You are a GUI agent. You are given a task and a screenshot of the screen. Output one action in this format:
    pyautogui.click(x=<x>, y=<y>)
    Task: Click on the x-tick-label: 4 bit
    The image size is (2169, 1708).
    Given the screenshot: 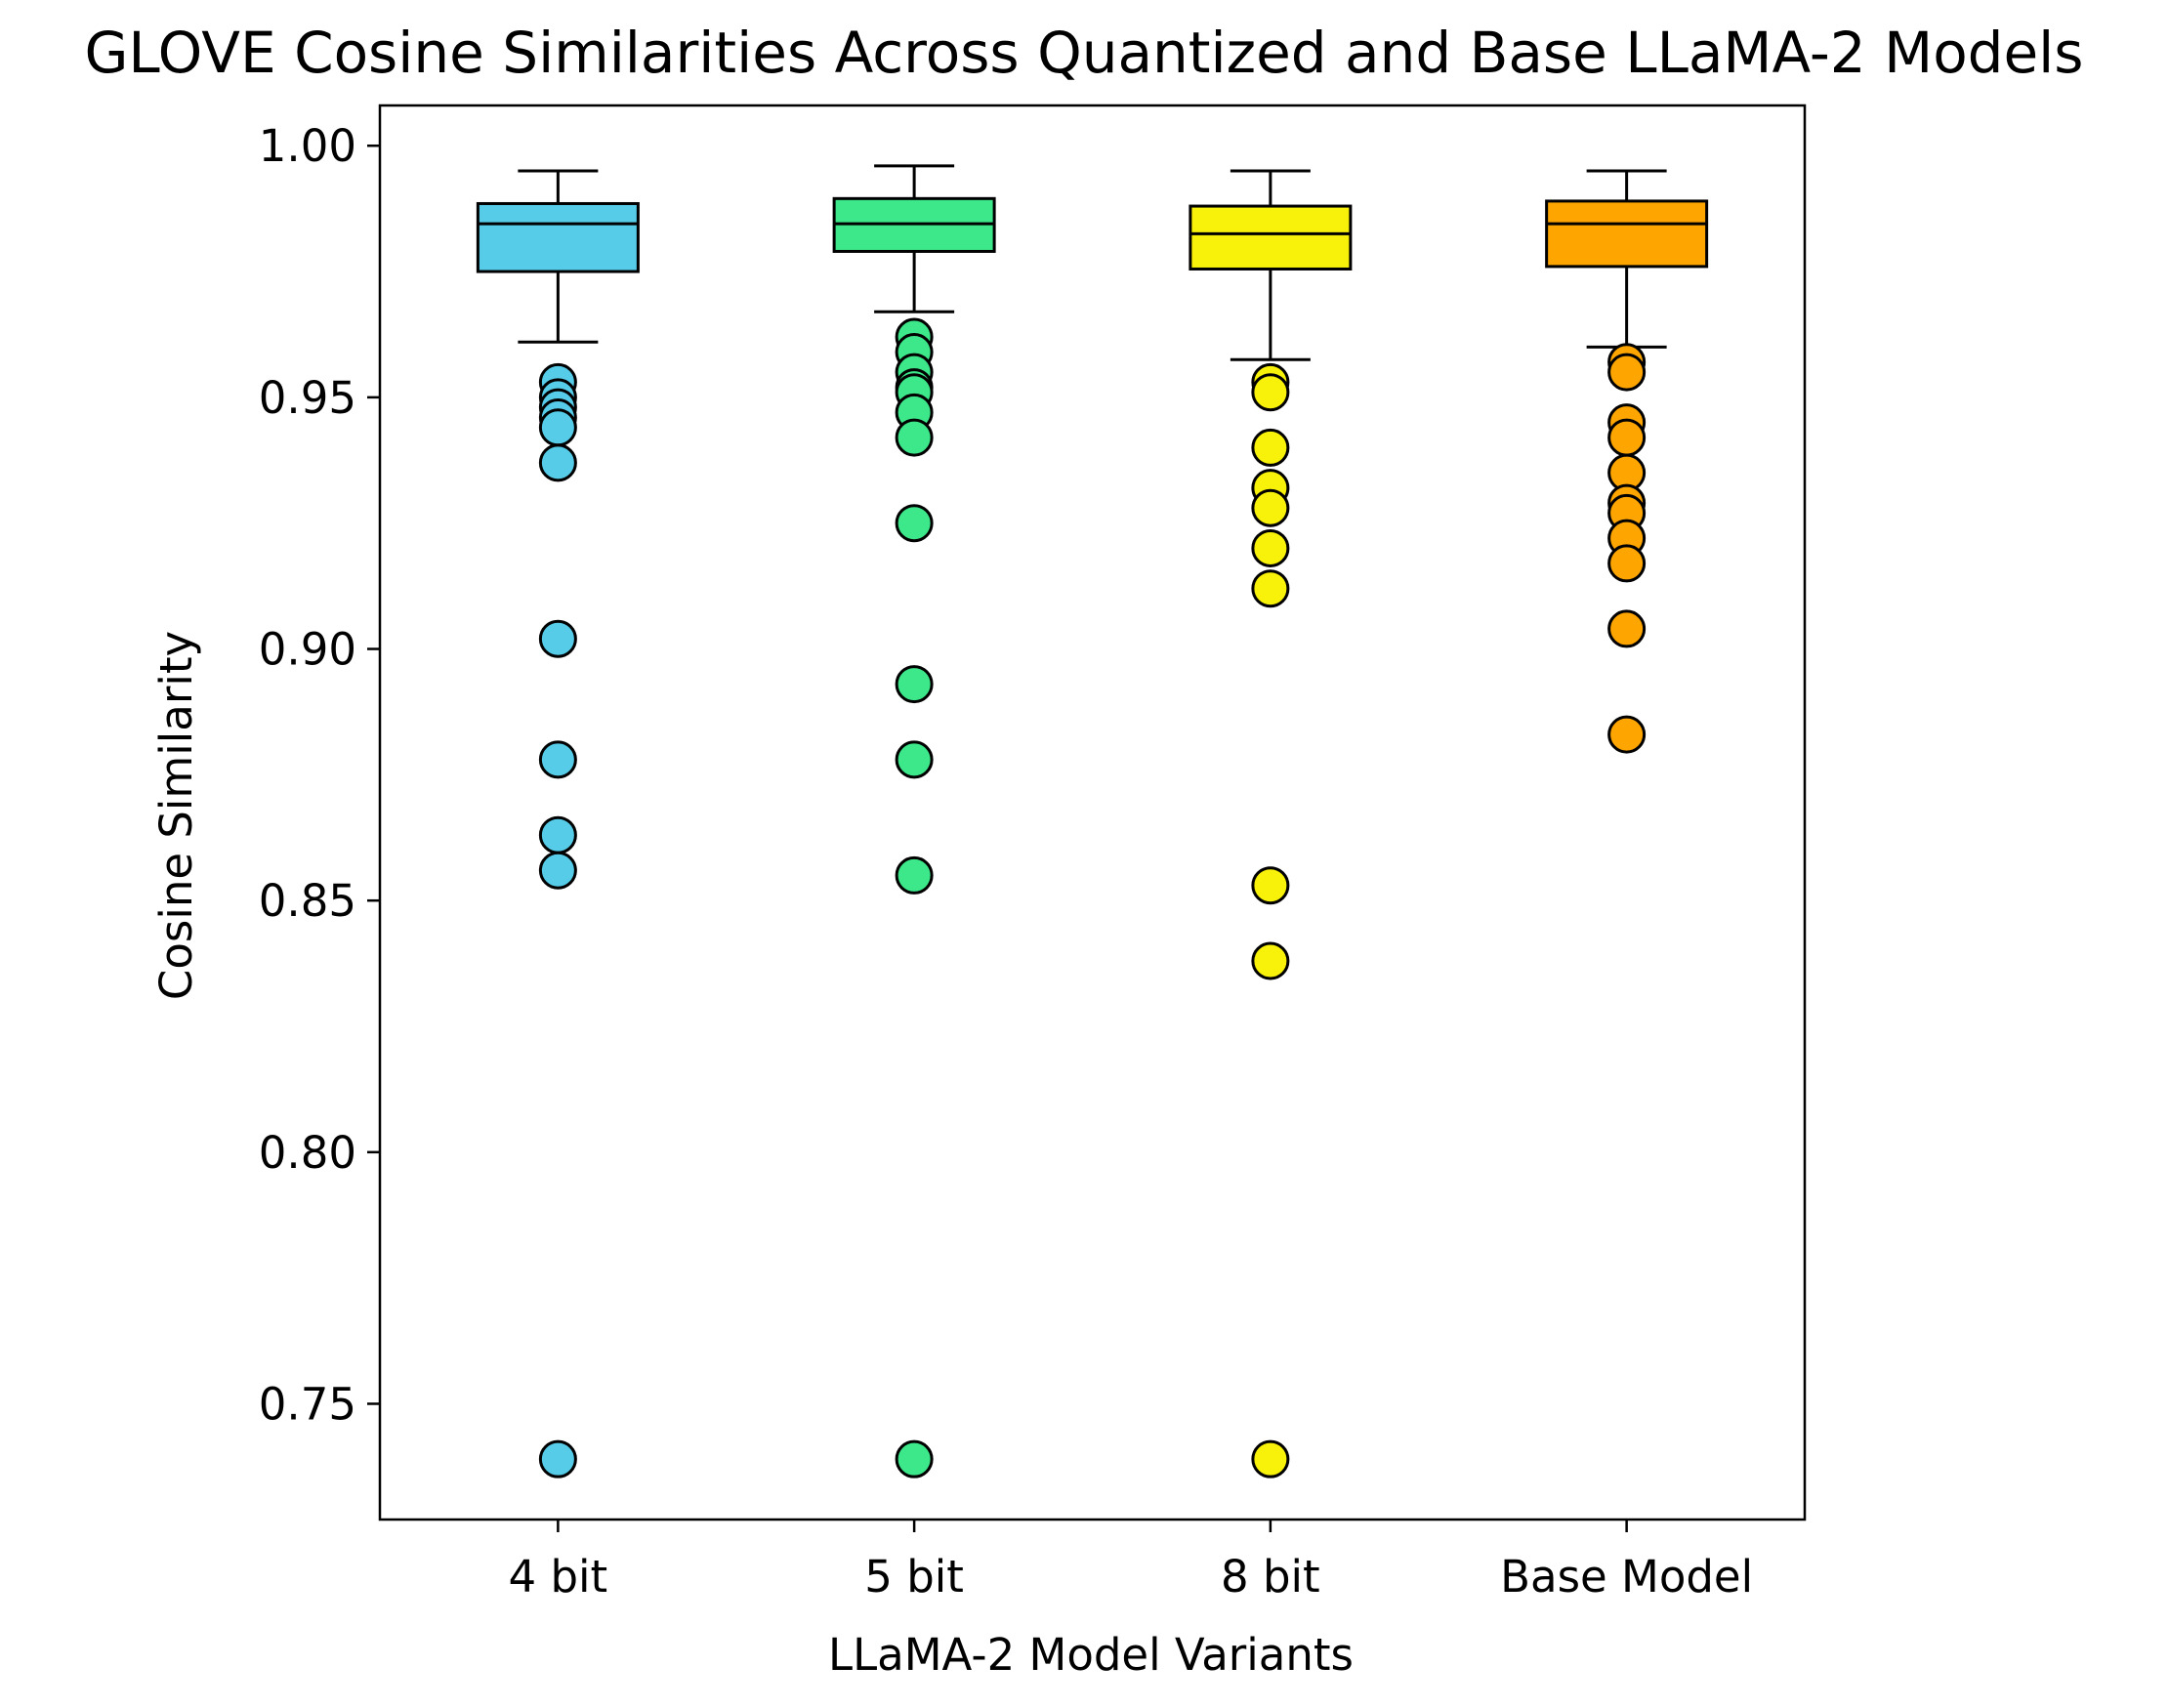 What is the action you would take?
    pyautogui.click(x=558, y=1577)
    